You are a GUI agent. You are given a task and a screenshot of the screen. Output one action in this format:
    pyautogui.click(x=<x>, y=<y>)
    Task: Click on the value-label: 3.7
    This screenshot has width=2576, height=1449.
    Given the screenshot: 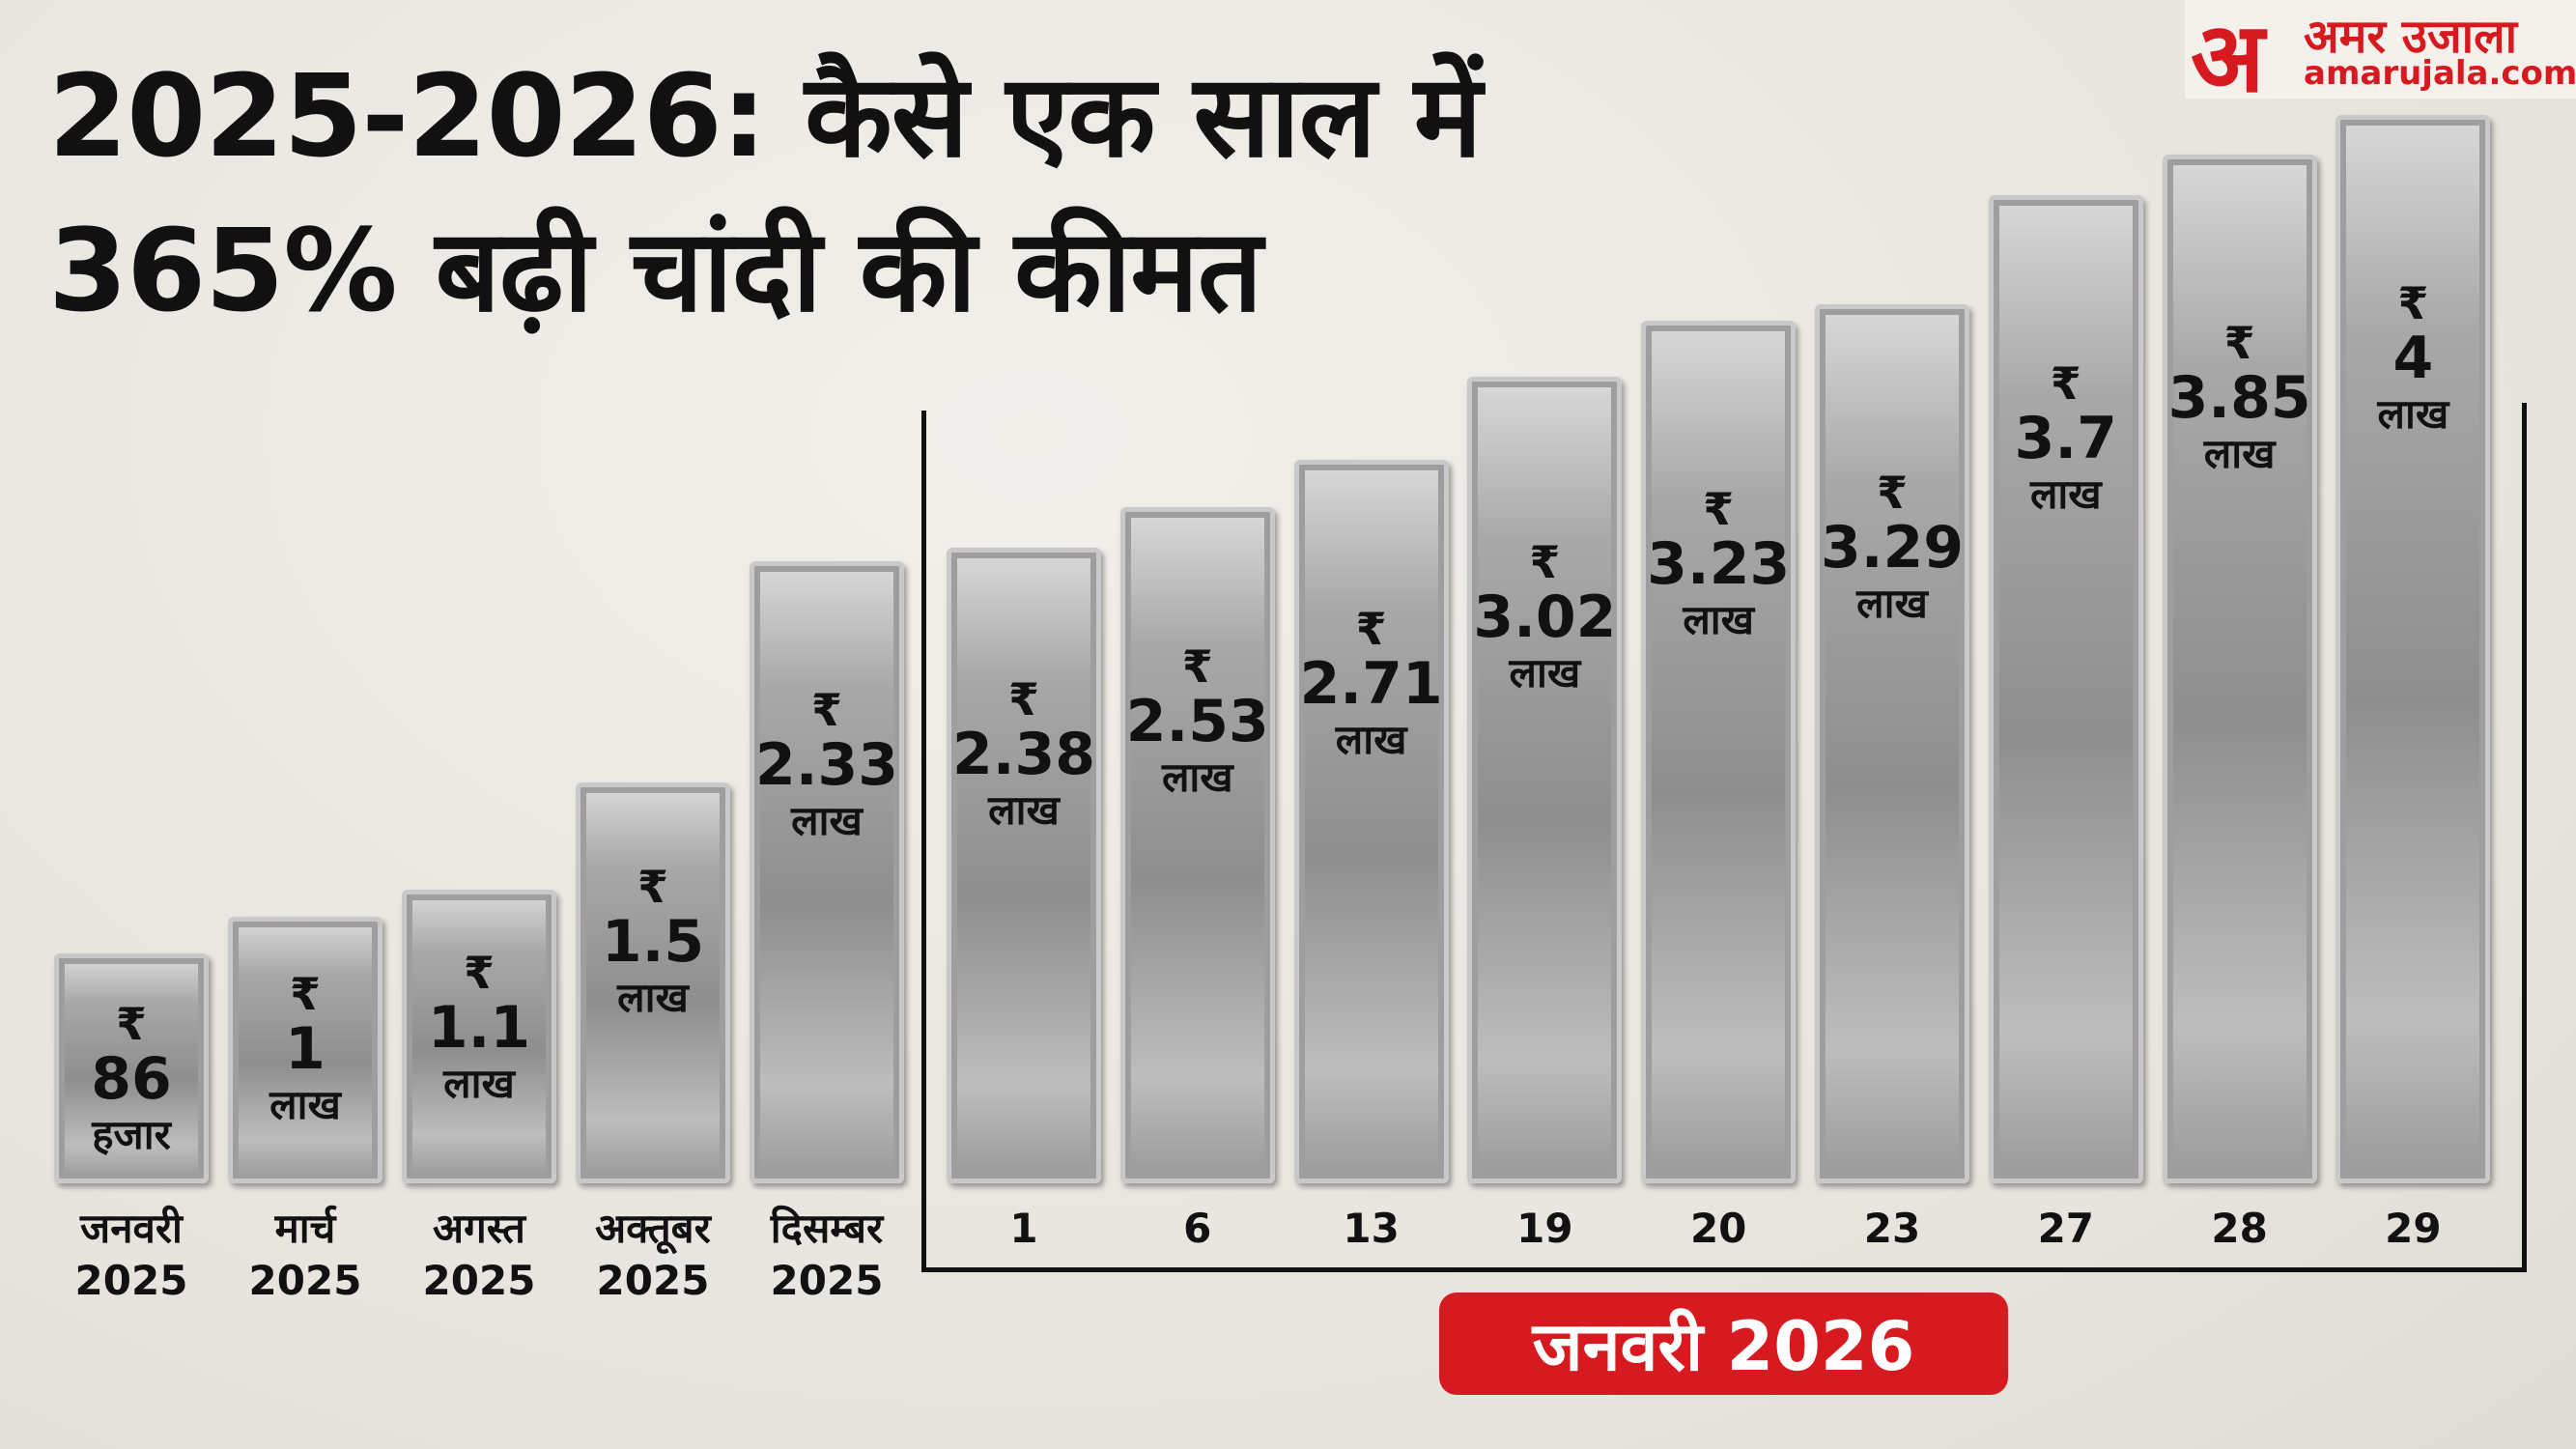 What is the action you would take?
    pyautogui.click(x=2065, y=438)
    